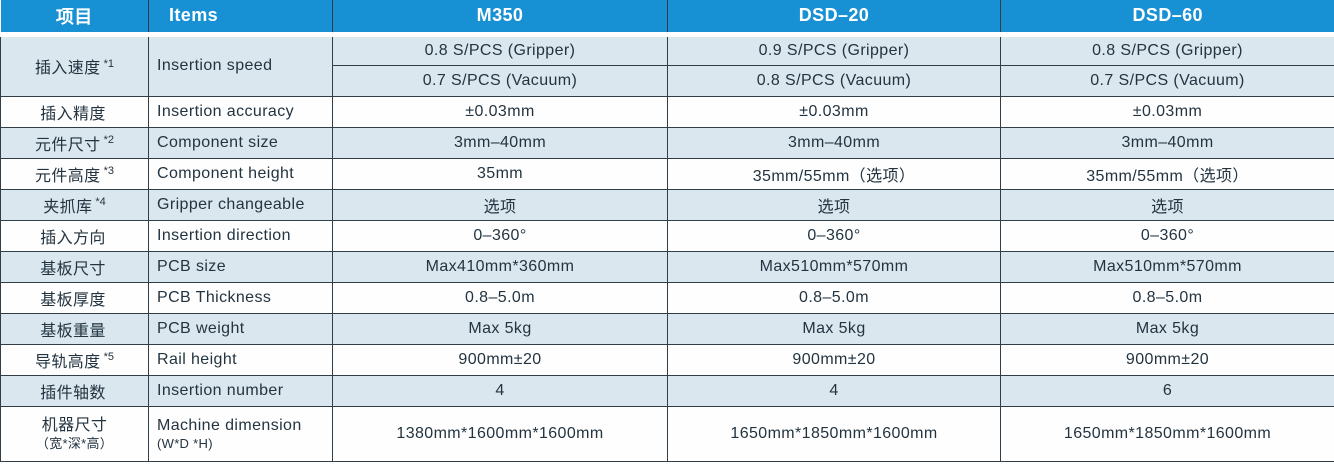  I want to click on header-cell-model-dsd60: DSD–60, so click(1167, 18).